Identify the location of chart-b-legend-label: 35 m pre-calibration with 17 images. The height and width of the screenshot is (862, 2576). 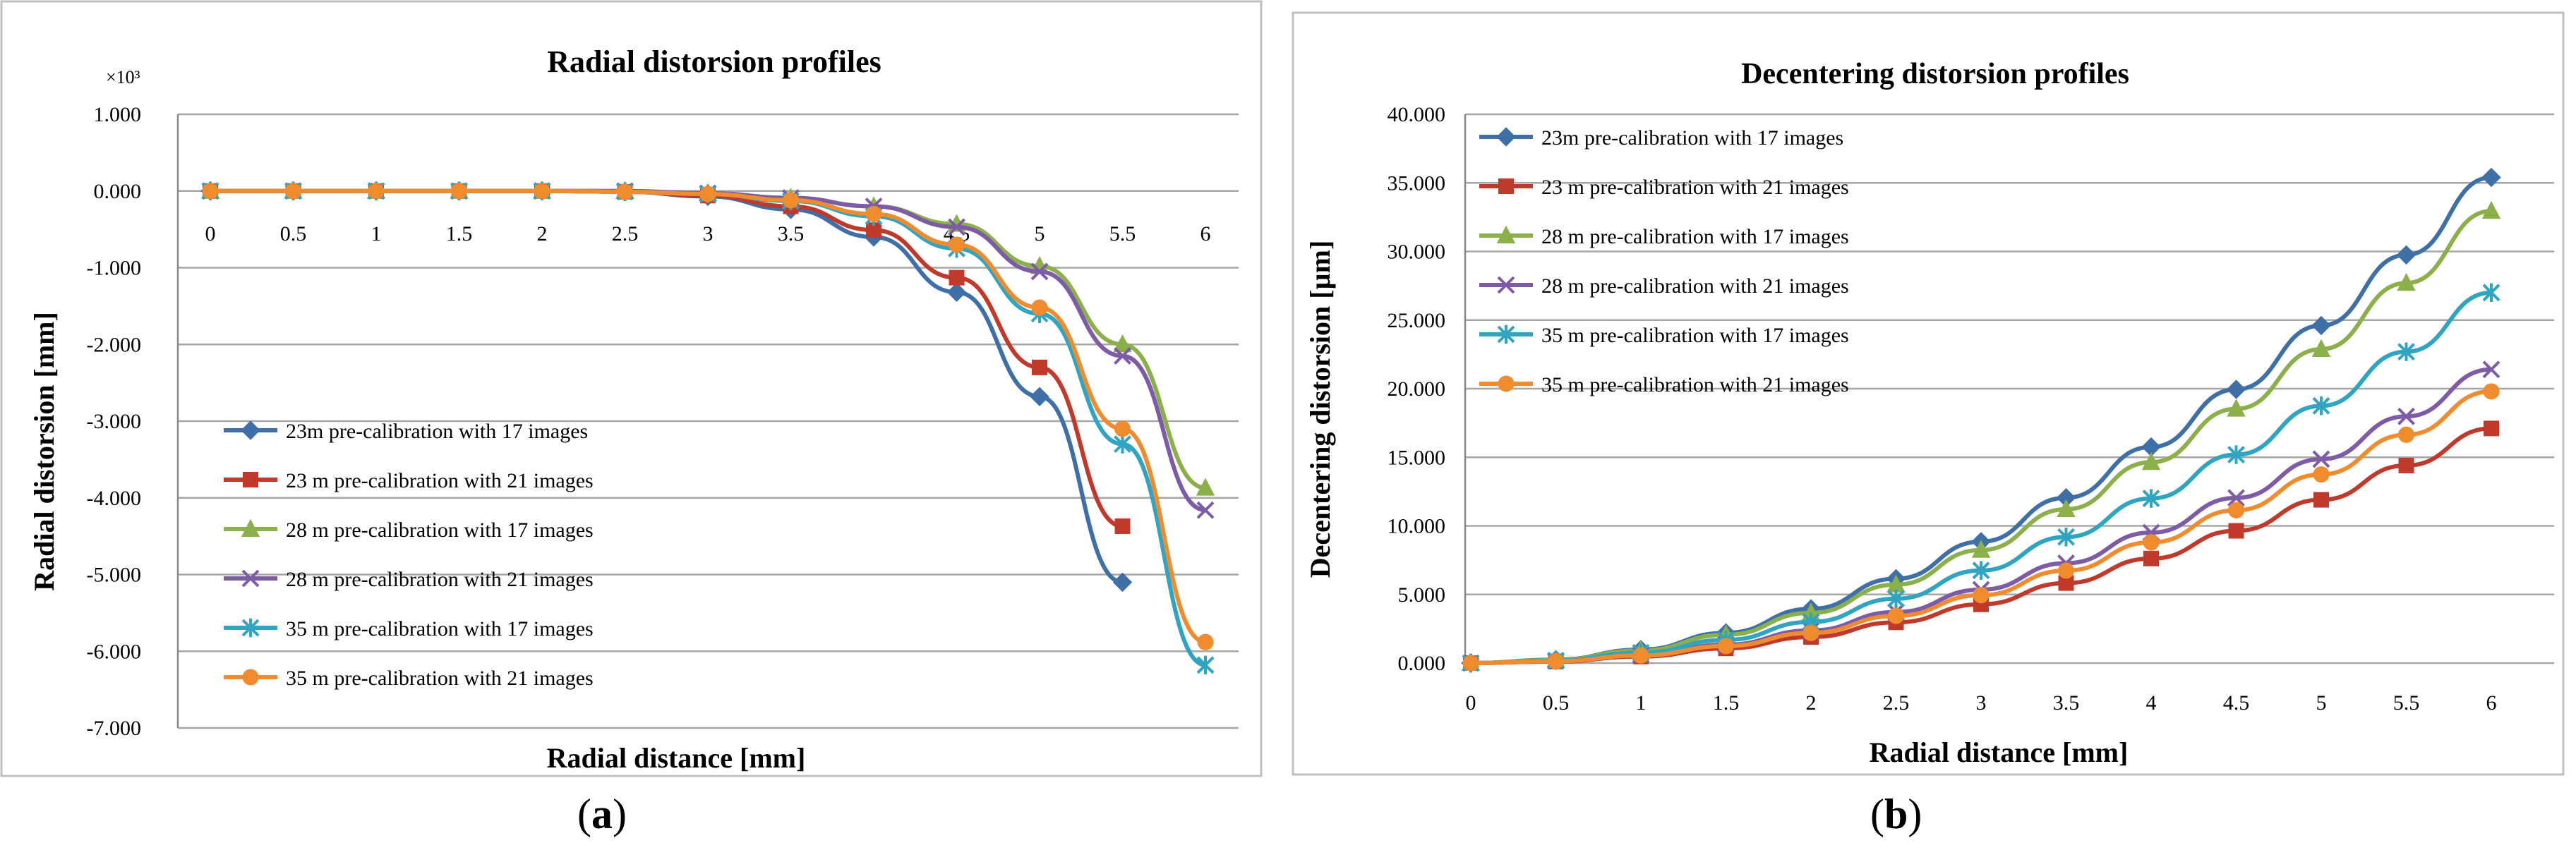
(1695, 335).